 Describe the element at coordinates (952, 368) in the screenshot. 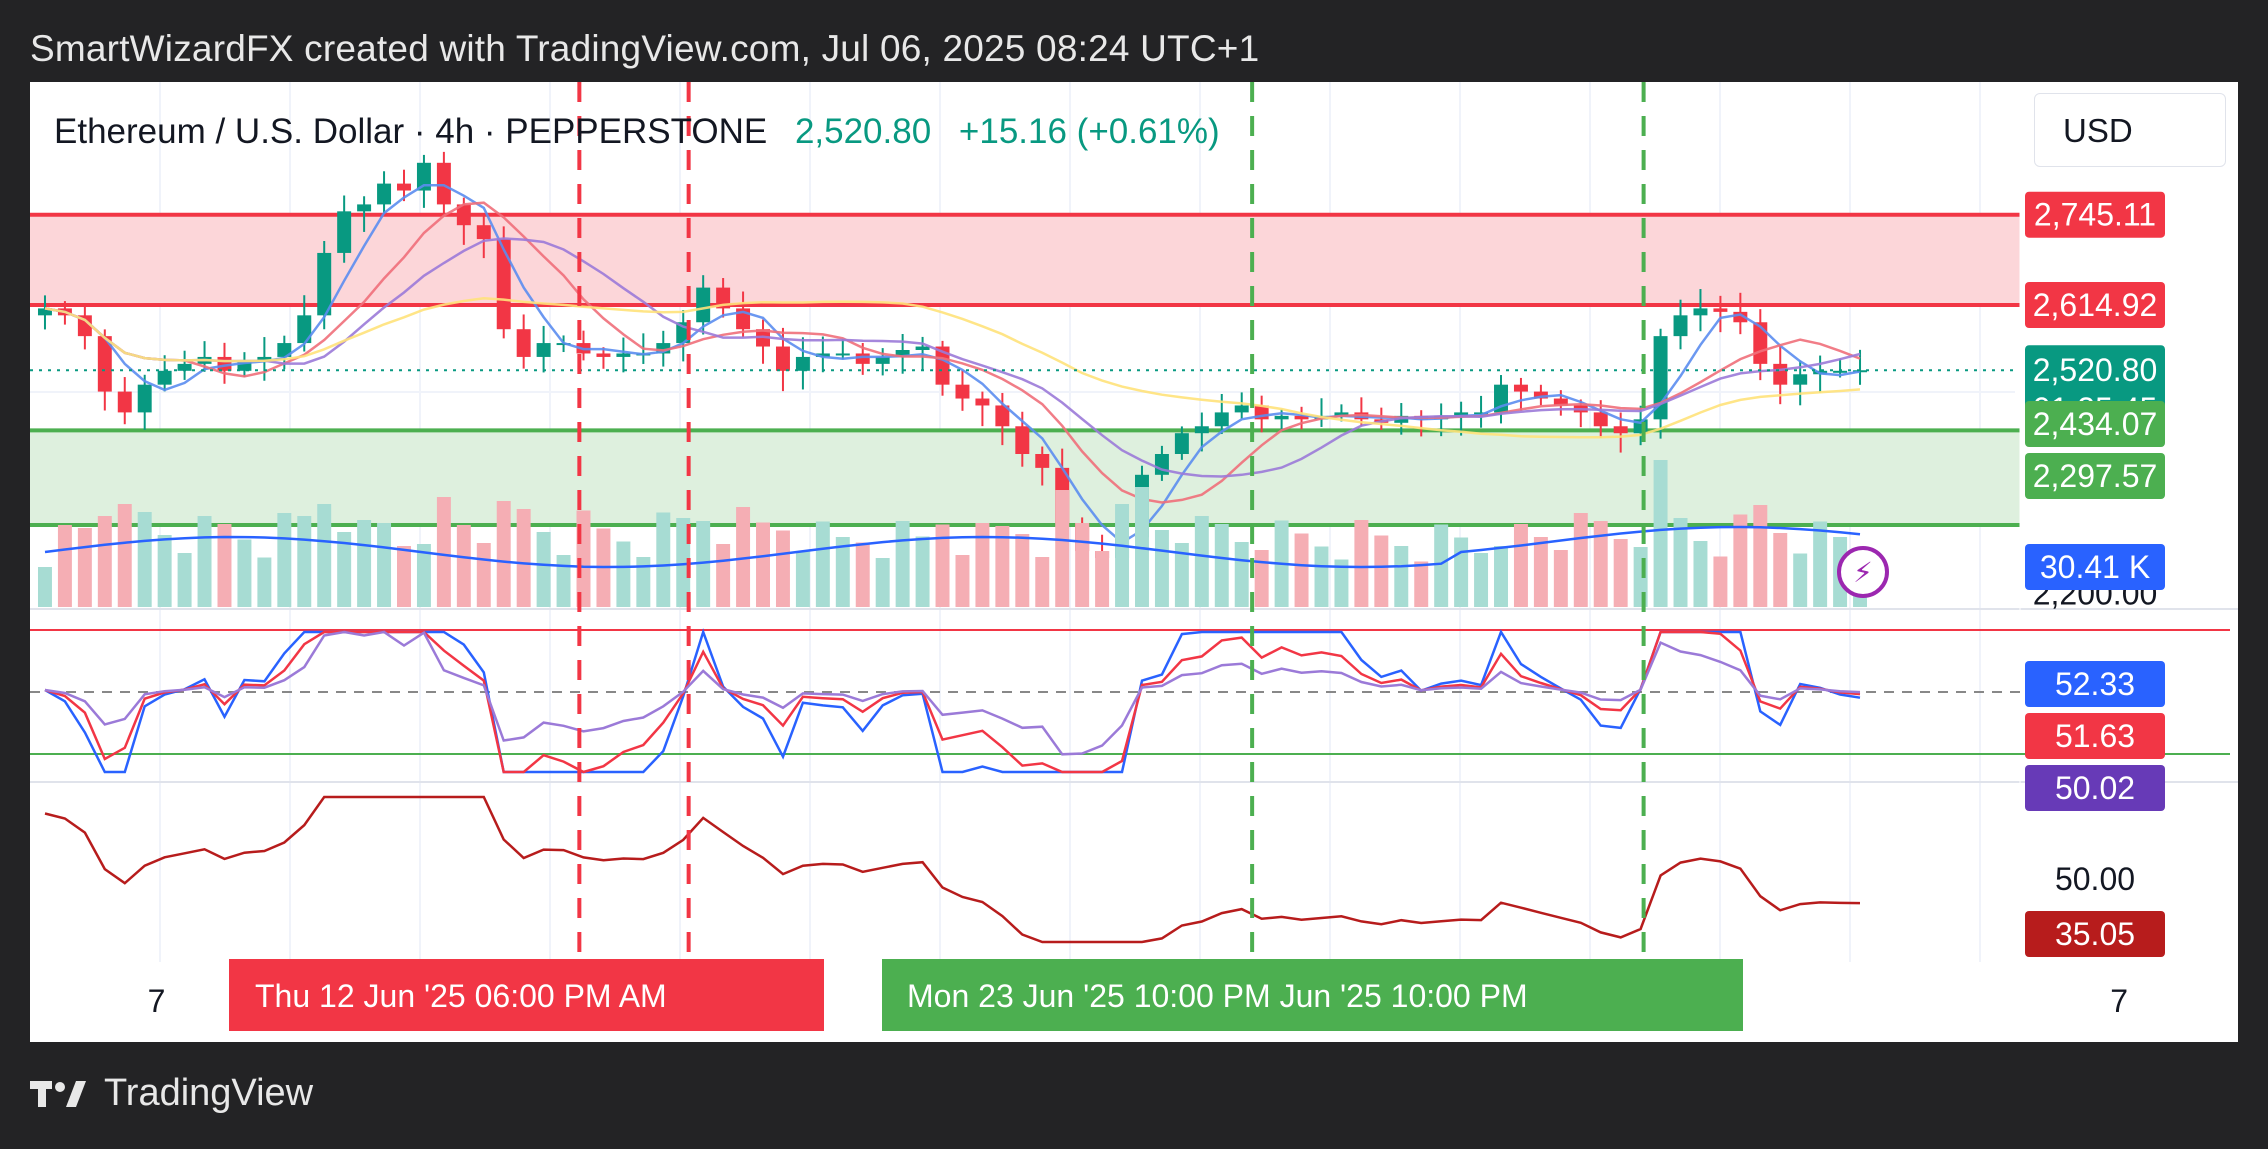

I see `moving-average-line` at that location.